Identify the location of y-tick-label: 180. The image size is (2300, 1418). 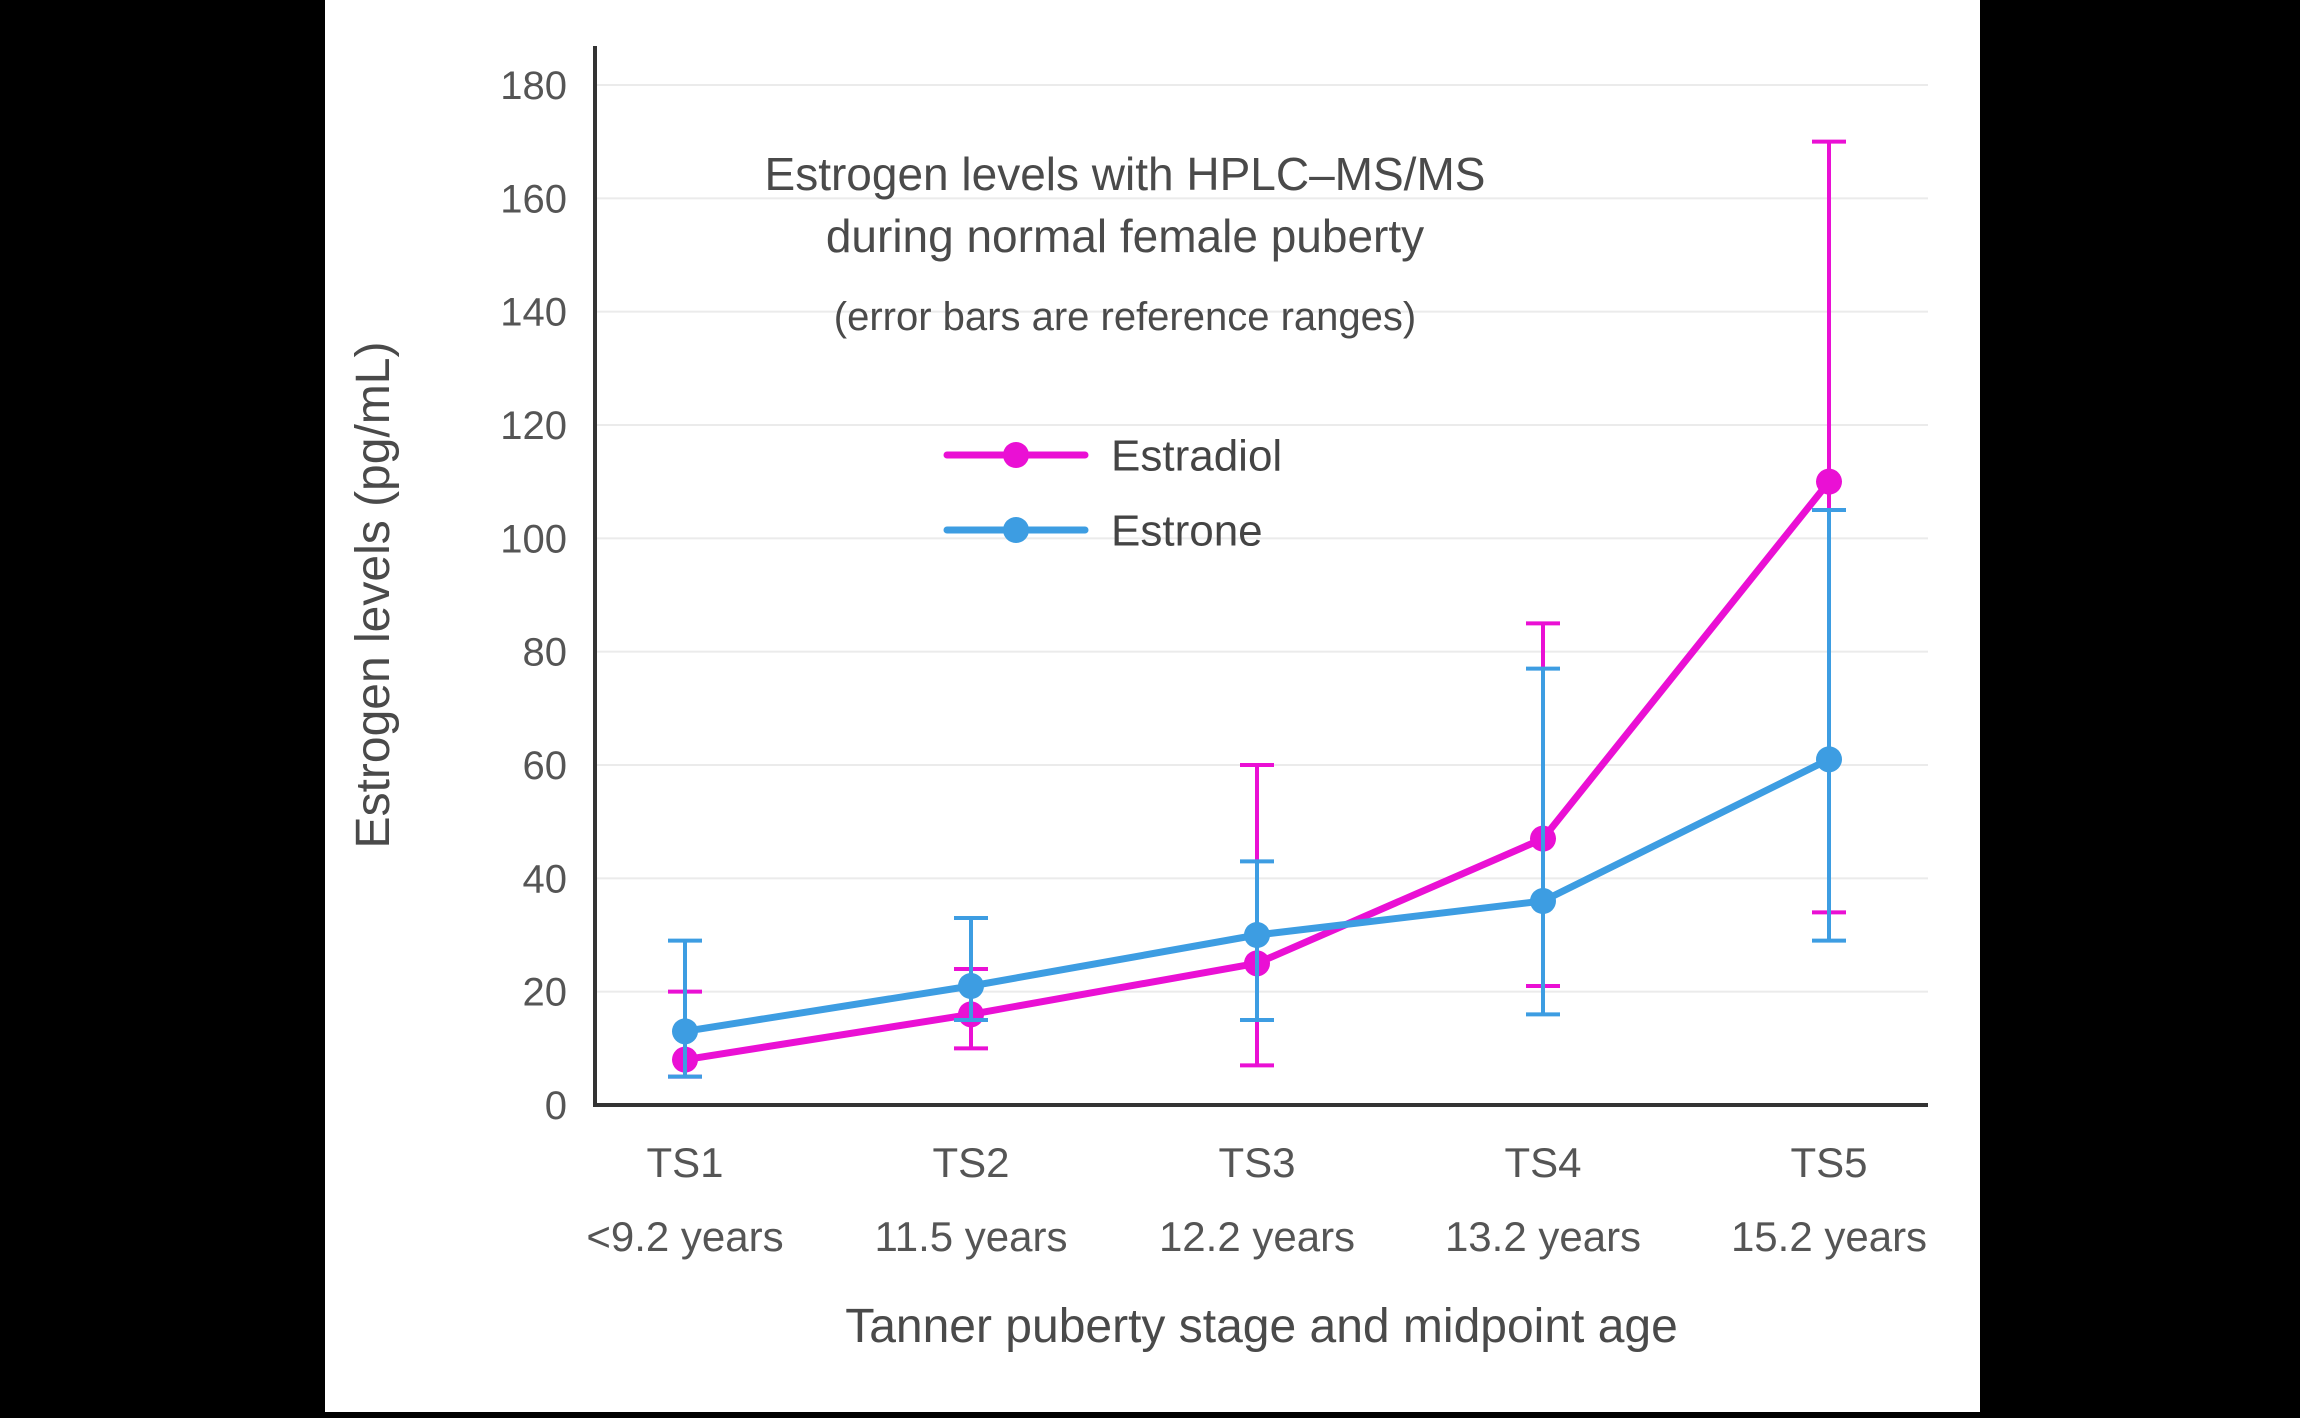
(533, 86).